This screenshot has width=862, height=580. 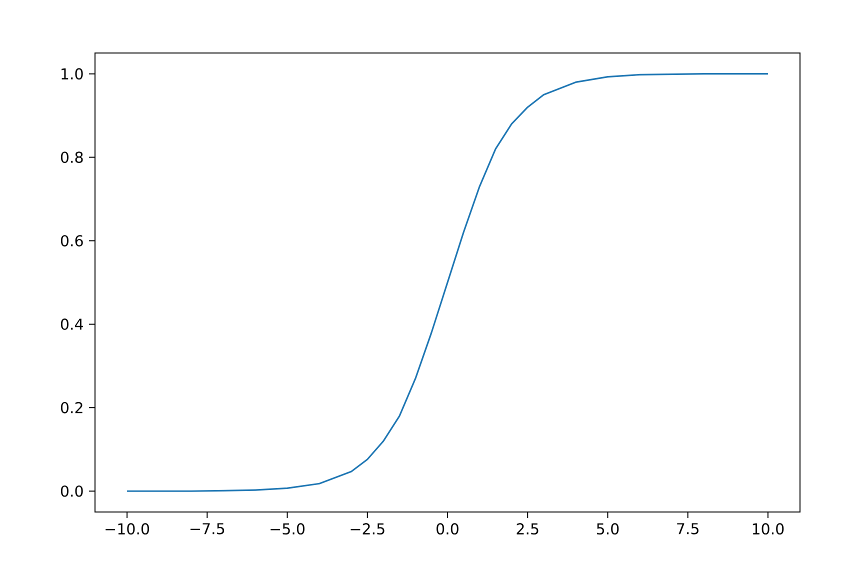 I want to click on x-tick-label: −10.0, so click(x=128, y=529).